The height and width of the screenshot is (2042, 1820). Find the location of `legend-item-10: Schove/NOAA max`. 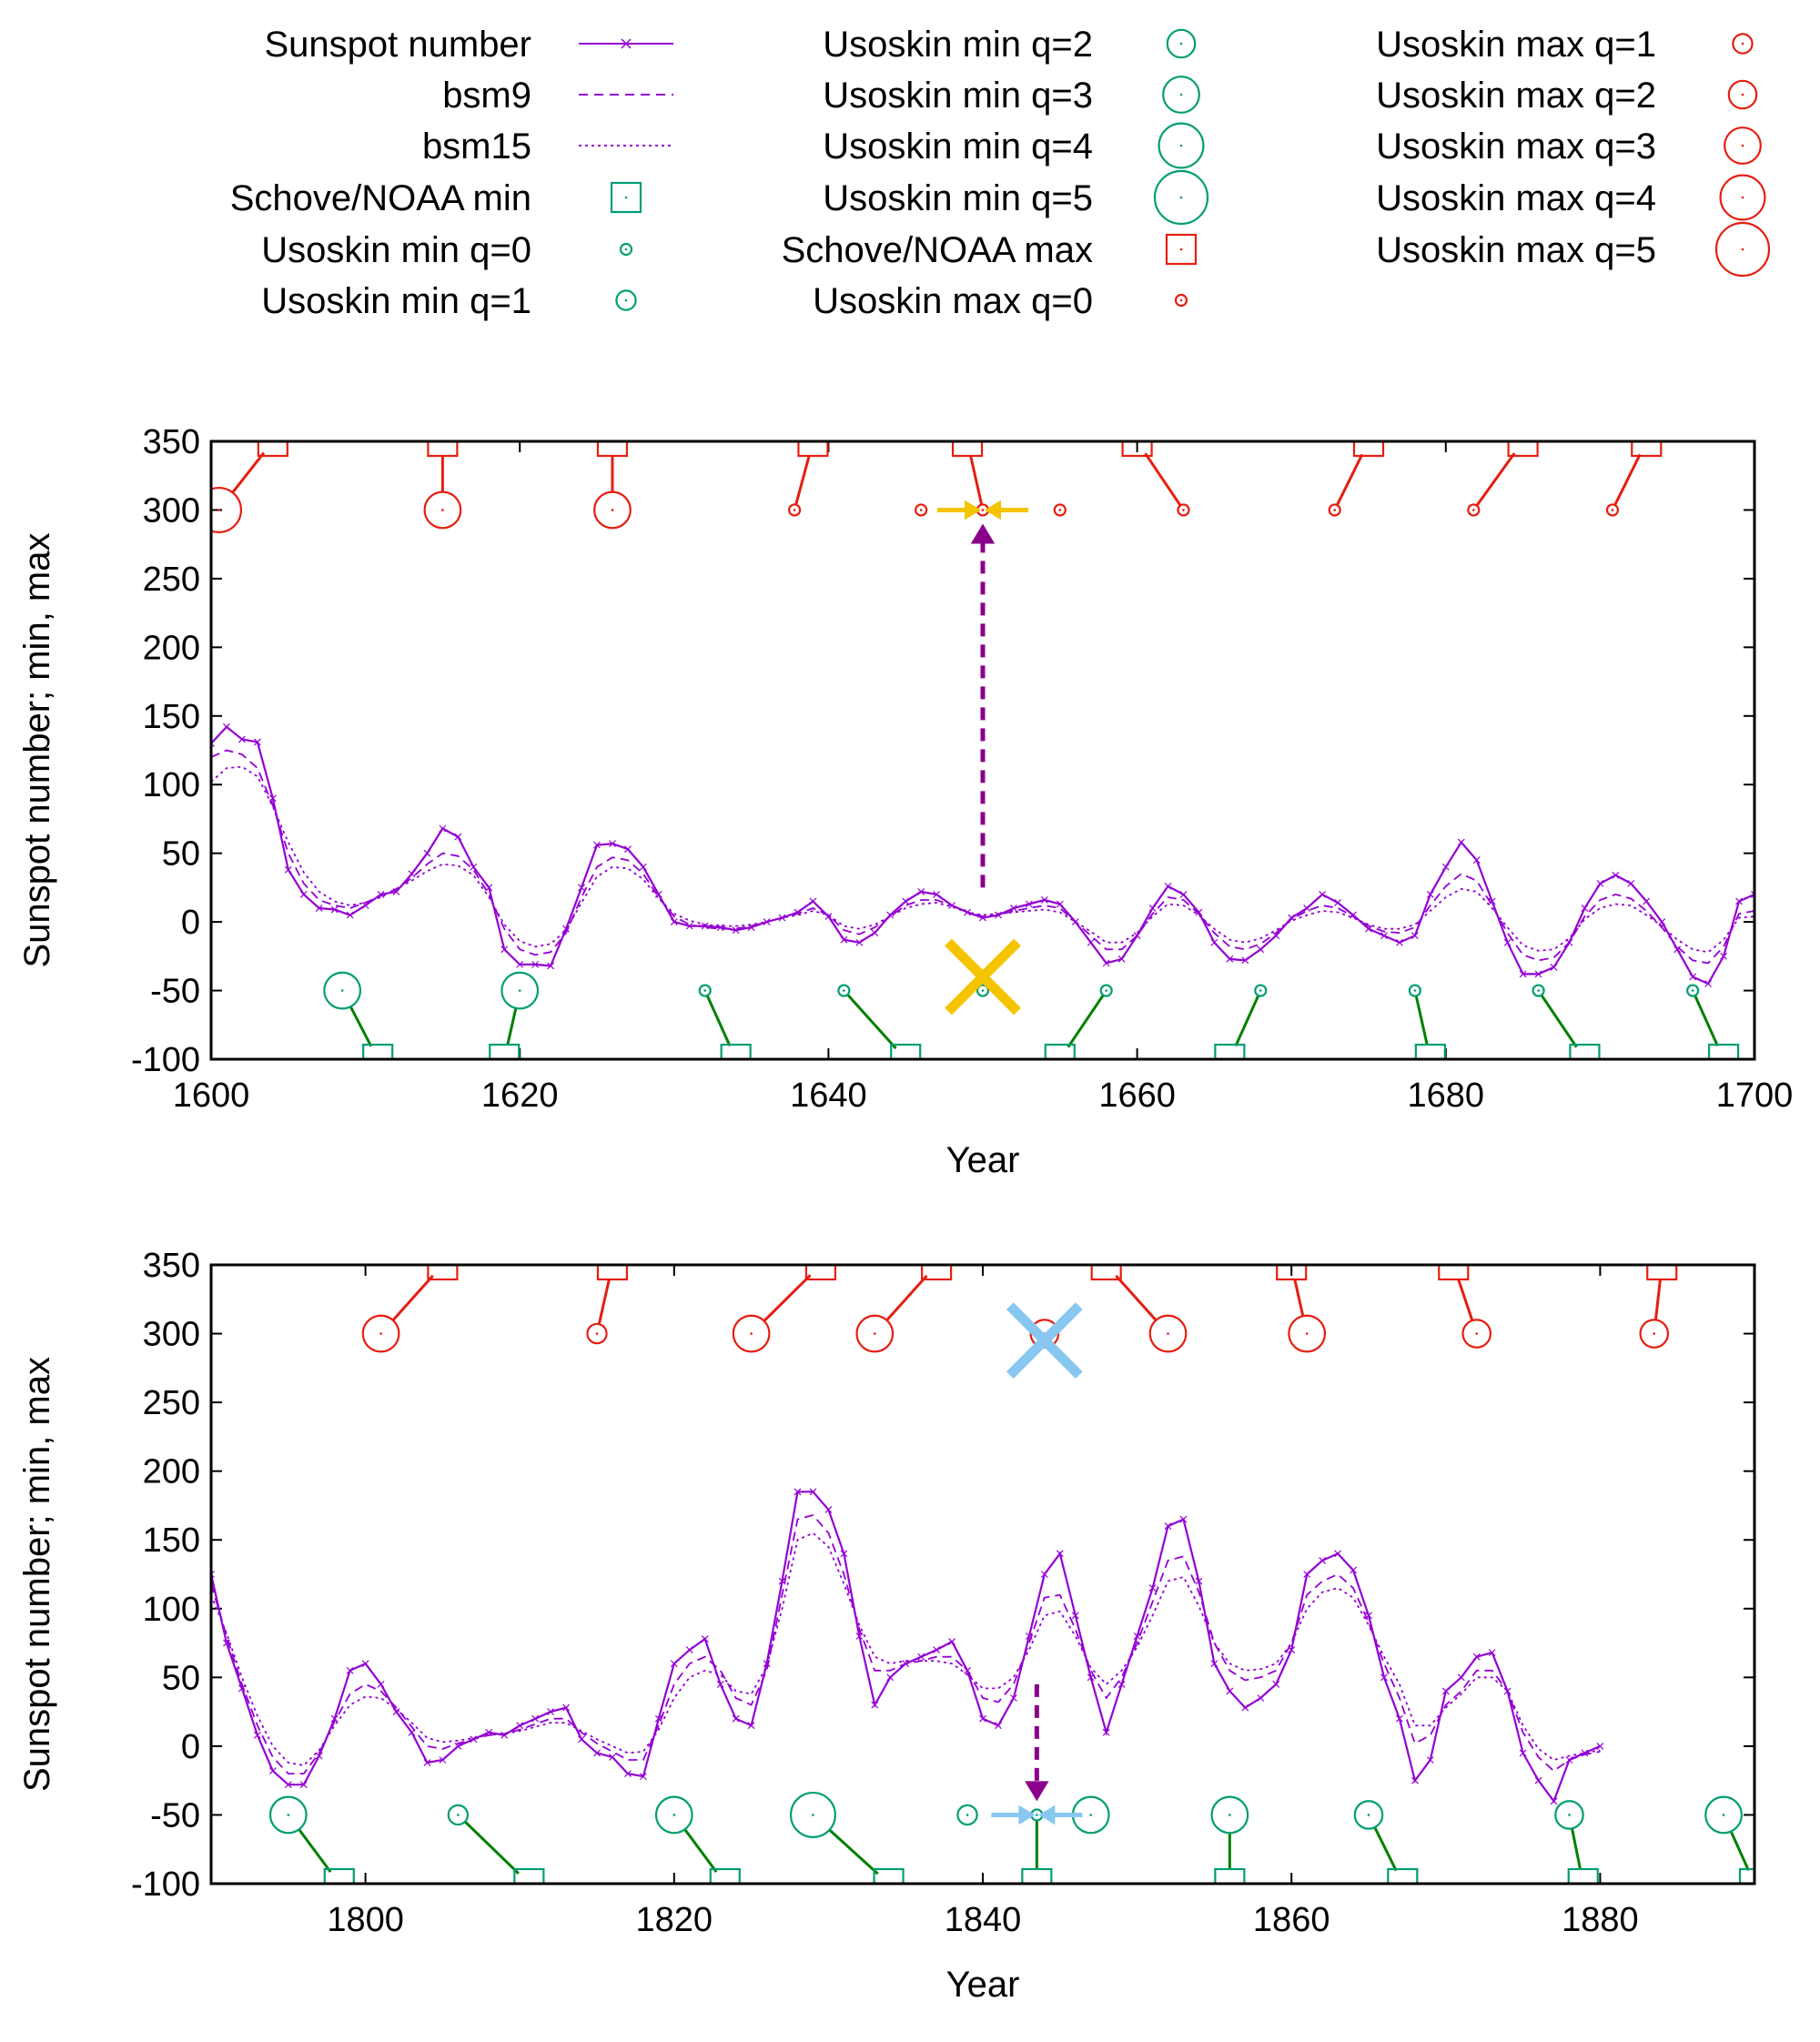

legend-item-10: Schove/NOAA max is located at coordinates (990, 250).